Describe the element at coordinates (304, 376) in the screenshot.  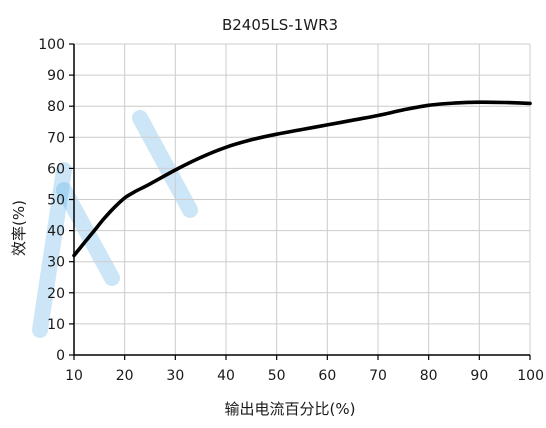
I see `x-tick-labels: 10 20 30 40 50 60 70 80 90 100` at that location.